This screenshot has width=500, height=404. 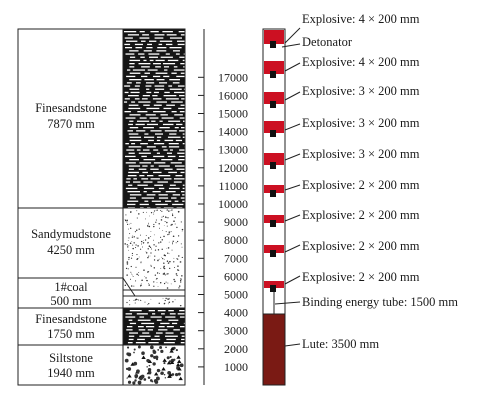 I want to click on explosive-label: Explosive: 4 × 200 mm, so click(x=361, y=62).